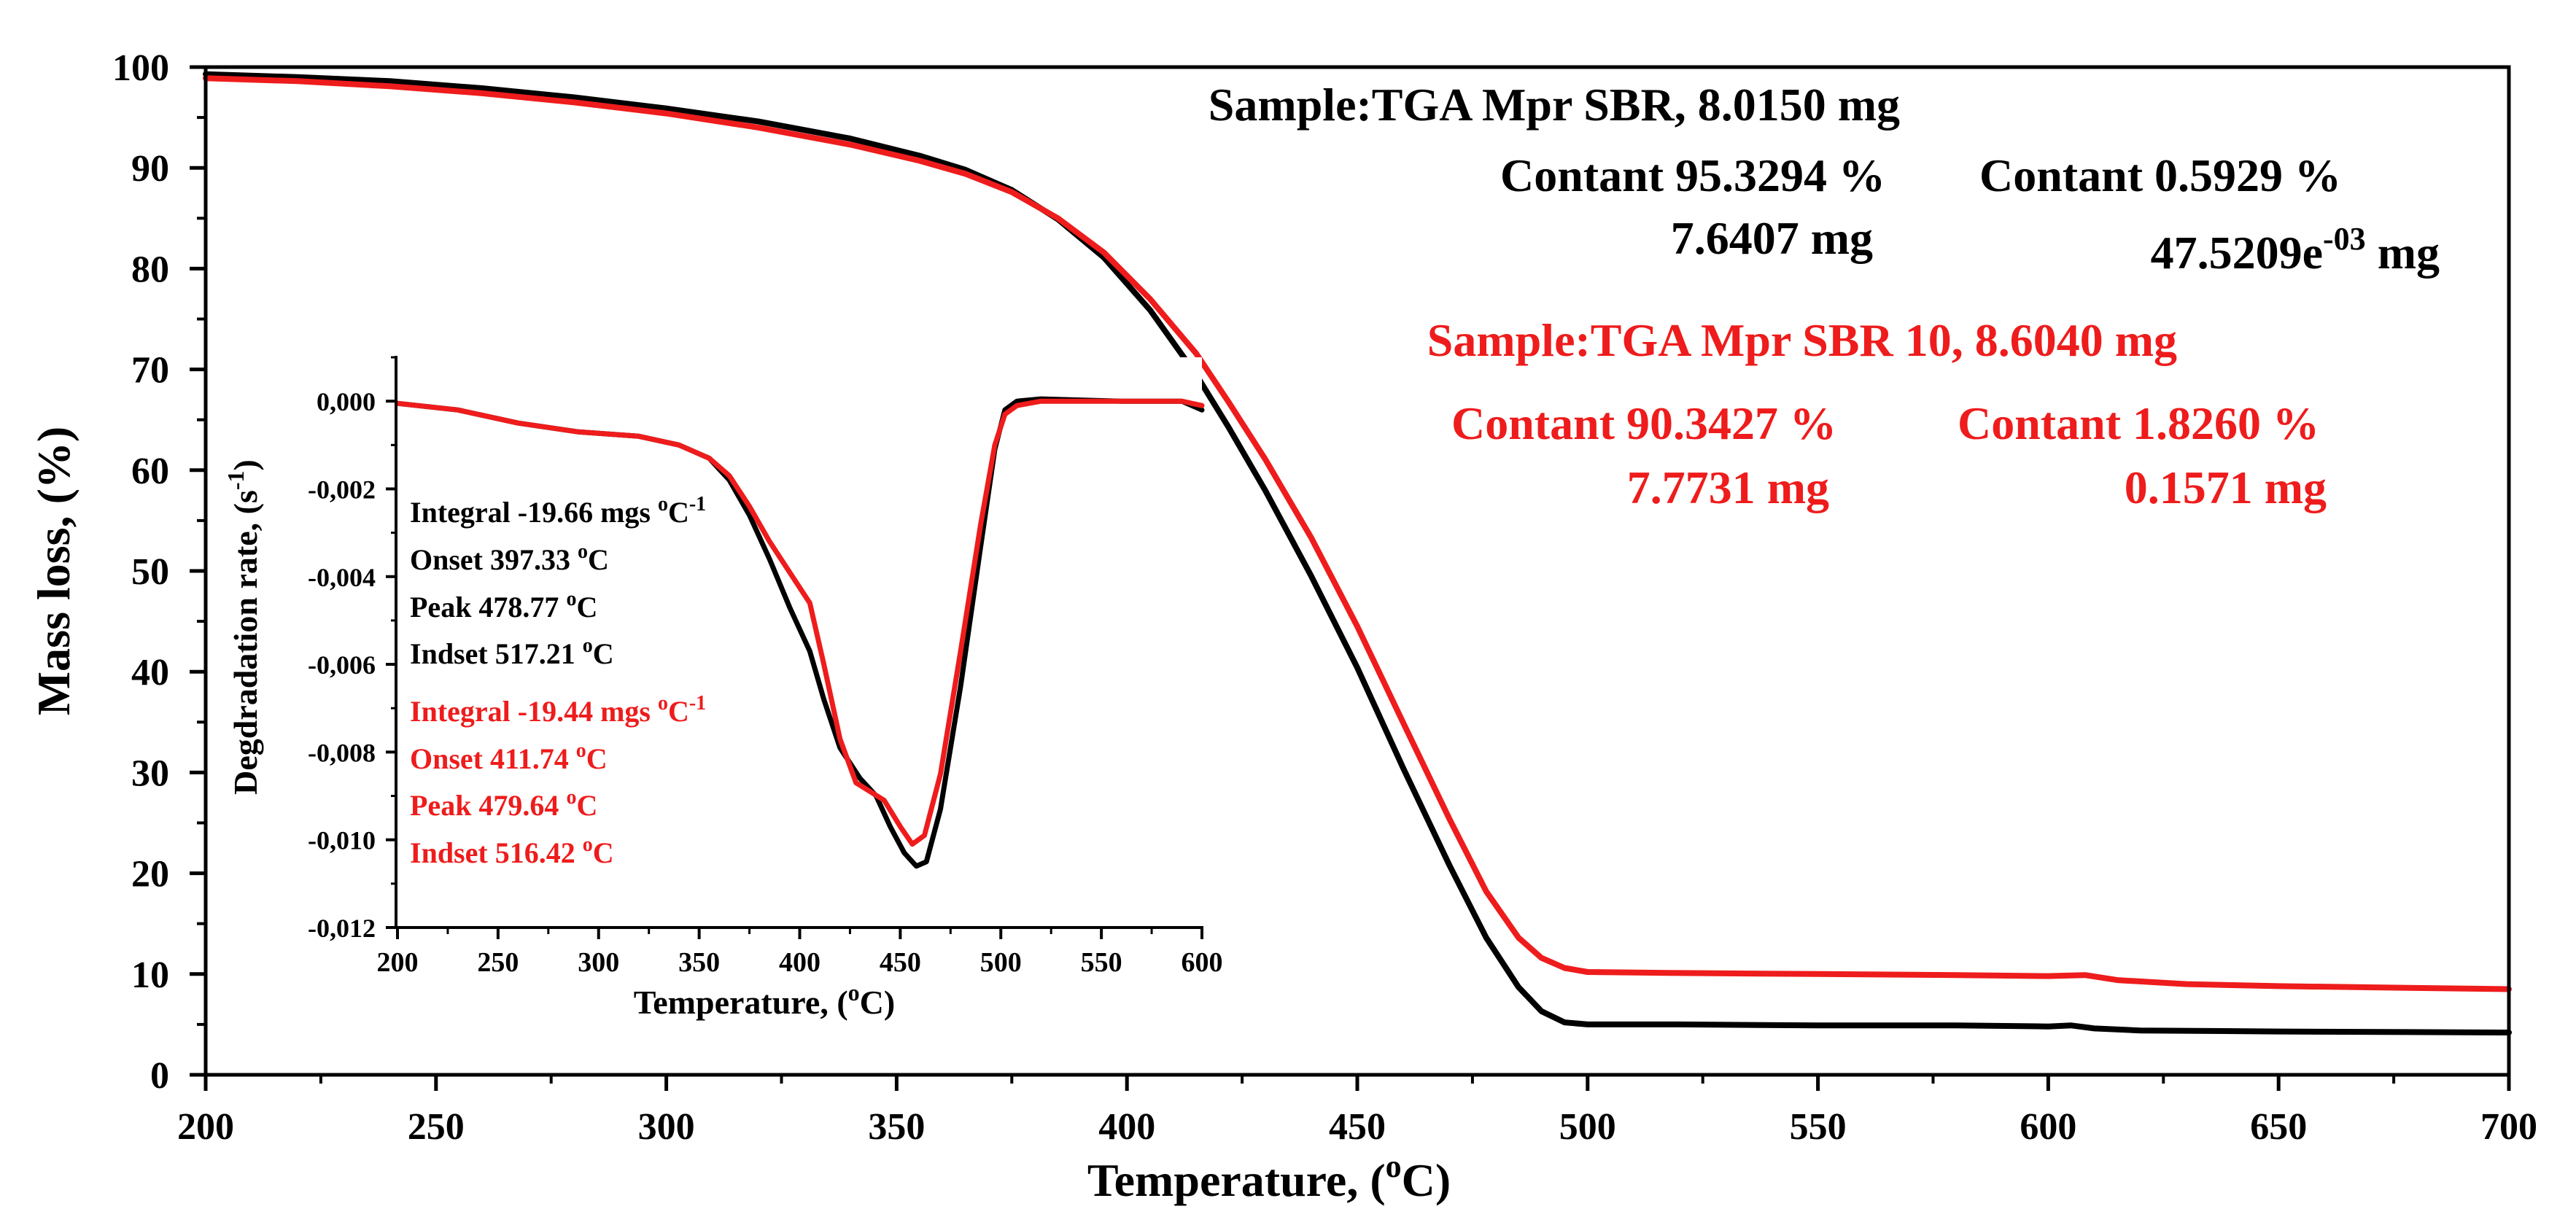 This screenshot has height=1217, width=2576. What do you see at coordinates (342, 577) in the screenshot?
I see `inset-y-tick-label: -0,004` at bounding box center [342, 577].